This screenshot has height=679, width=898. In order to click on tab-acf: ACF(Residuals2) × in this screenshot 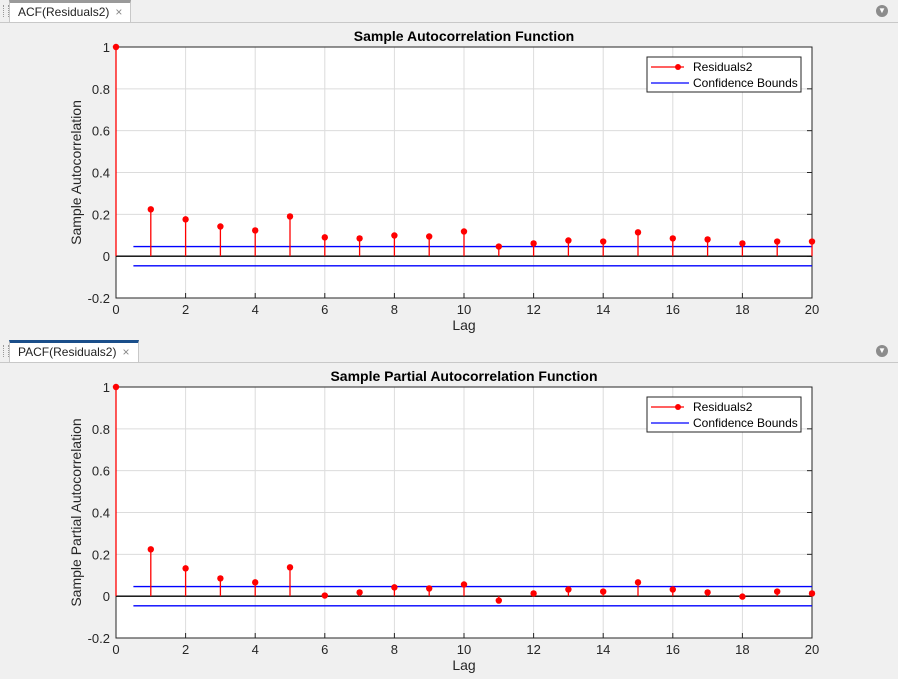, I will do `click(70, 11)`.